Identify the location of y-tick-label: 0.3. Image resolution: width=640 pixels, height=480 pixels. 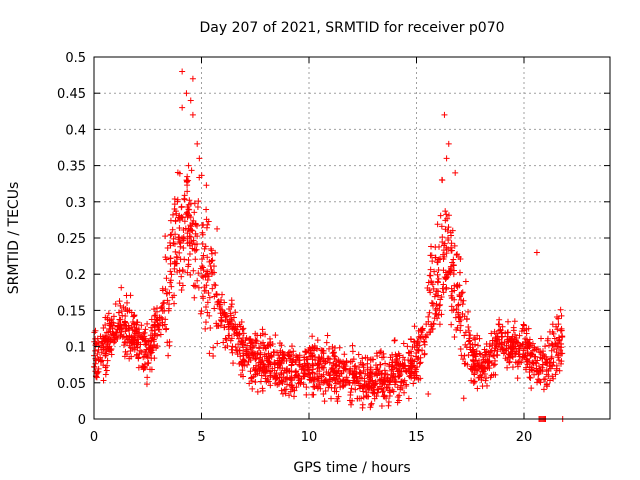
(75, 203).